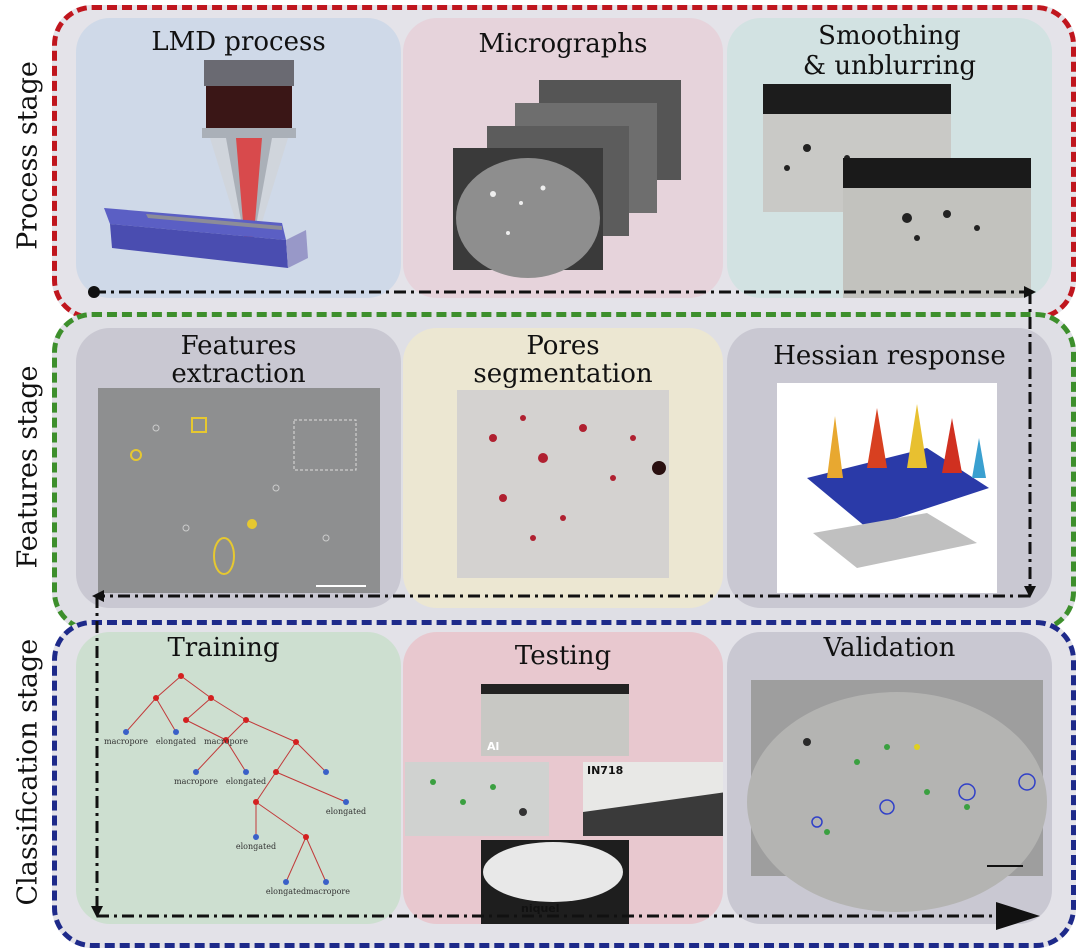 The width and height of the screenshot is (1080, 949). I want to click on lmd-process-illustration, so click(206, 164).